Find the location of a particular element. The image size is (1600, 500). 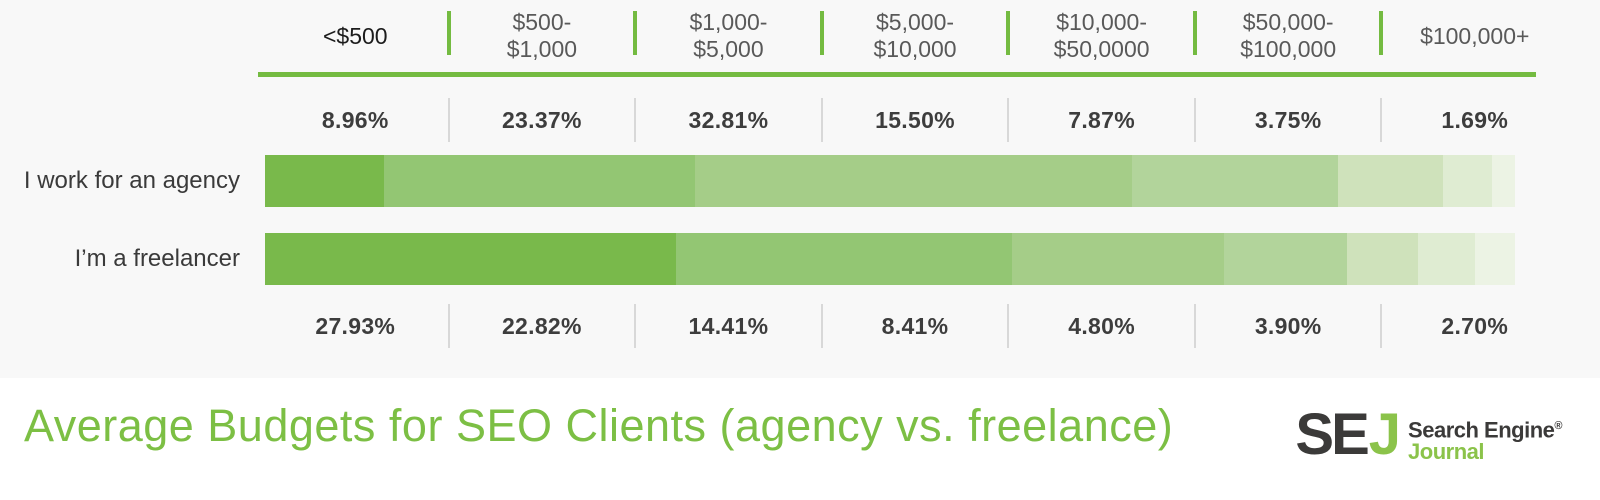

budget-range-column-6: $100,000+ is located at coordinates (1473, 36).